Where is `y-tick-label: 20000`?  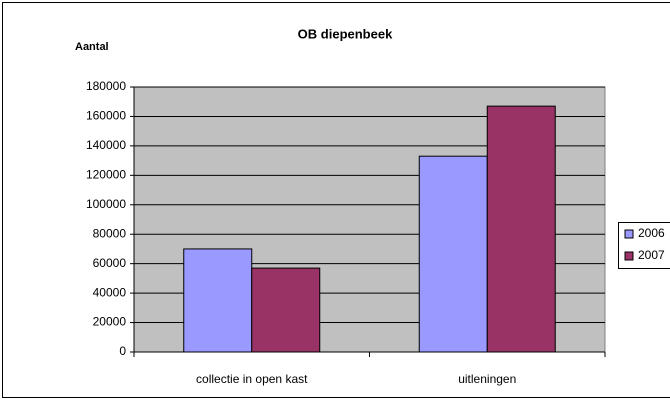
y-tick-label: 20000 is located at coordinates (110, 322).